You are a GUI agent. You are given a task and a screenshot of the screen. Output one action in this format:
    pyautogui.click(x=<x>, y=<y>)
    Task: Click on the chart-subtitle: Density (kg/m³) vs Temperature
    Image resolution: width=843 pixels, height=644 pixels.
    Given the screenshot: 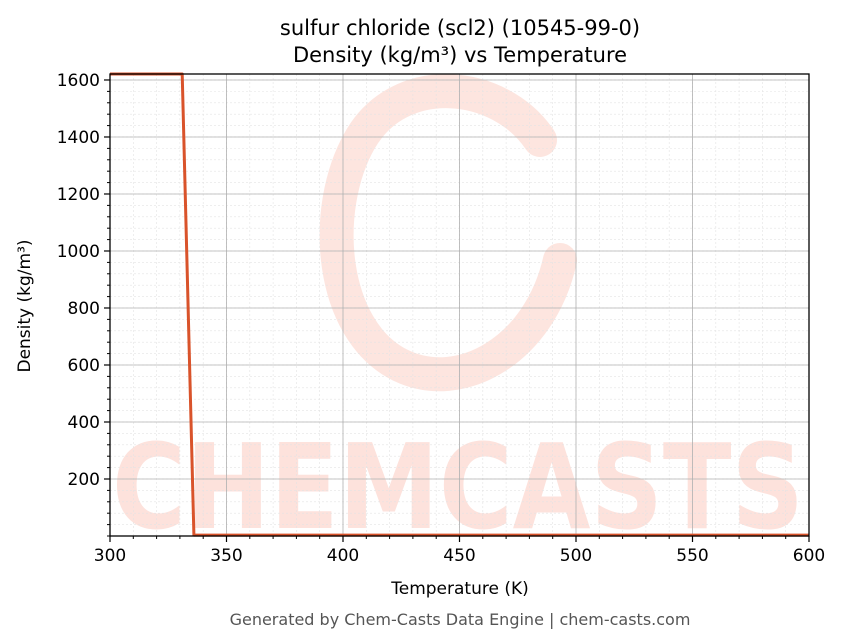 What is the action you would take?
    pyautogui.click(x=460, y=55)
    